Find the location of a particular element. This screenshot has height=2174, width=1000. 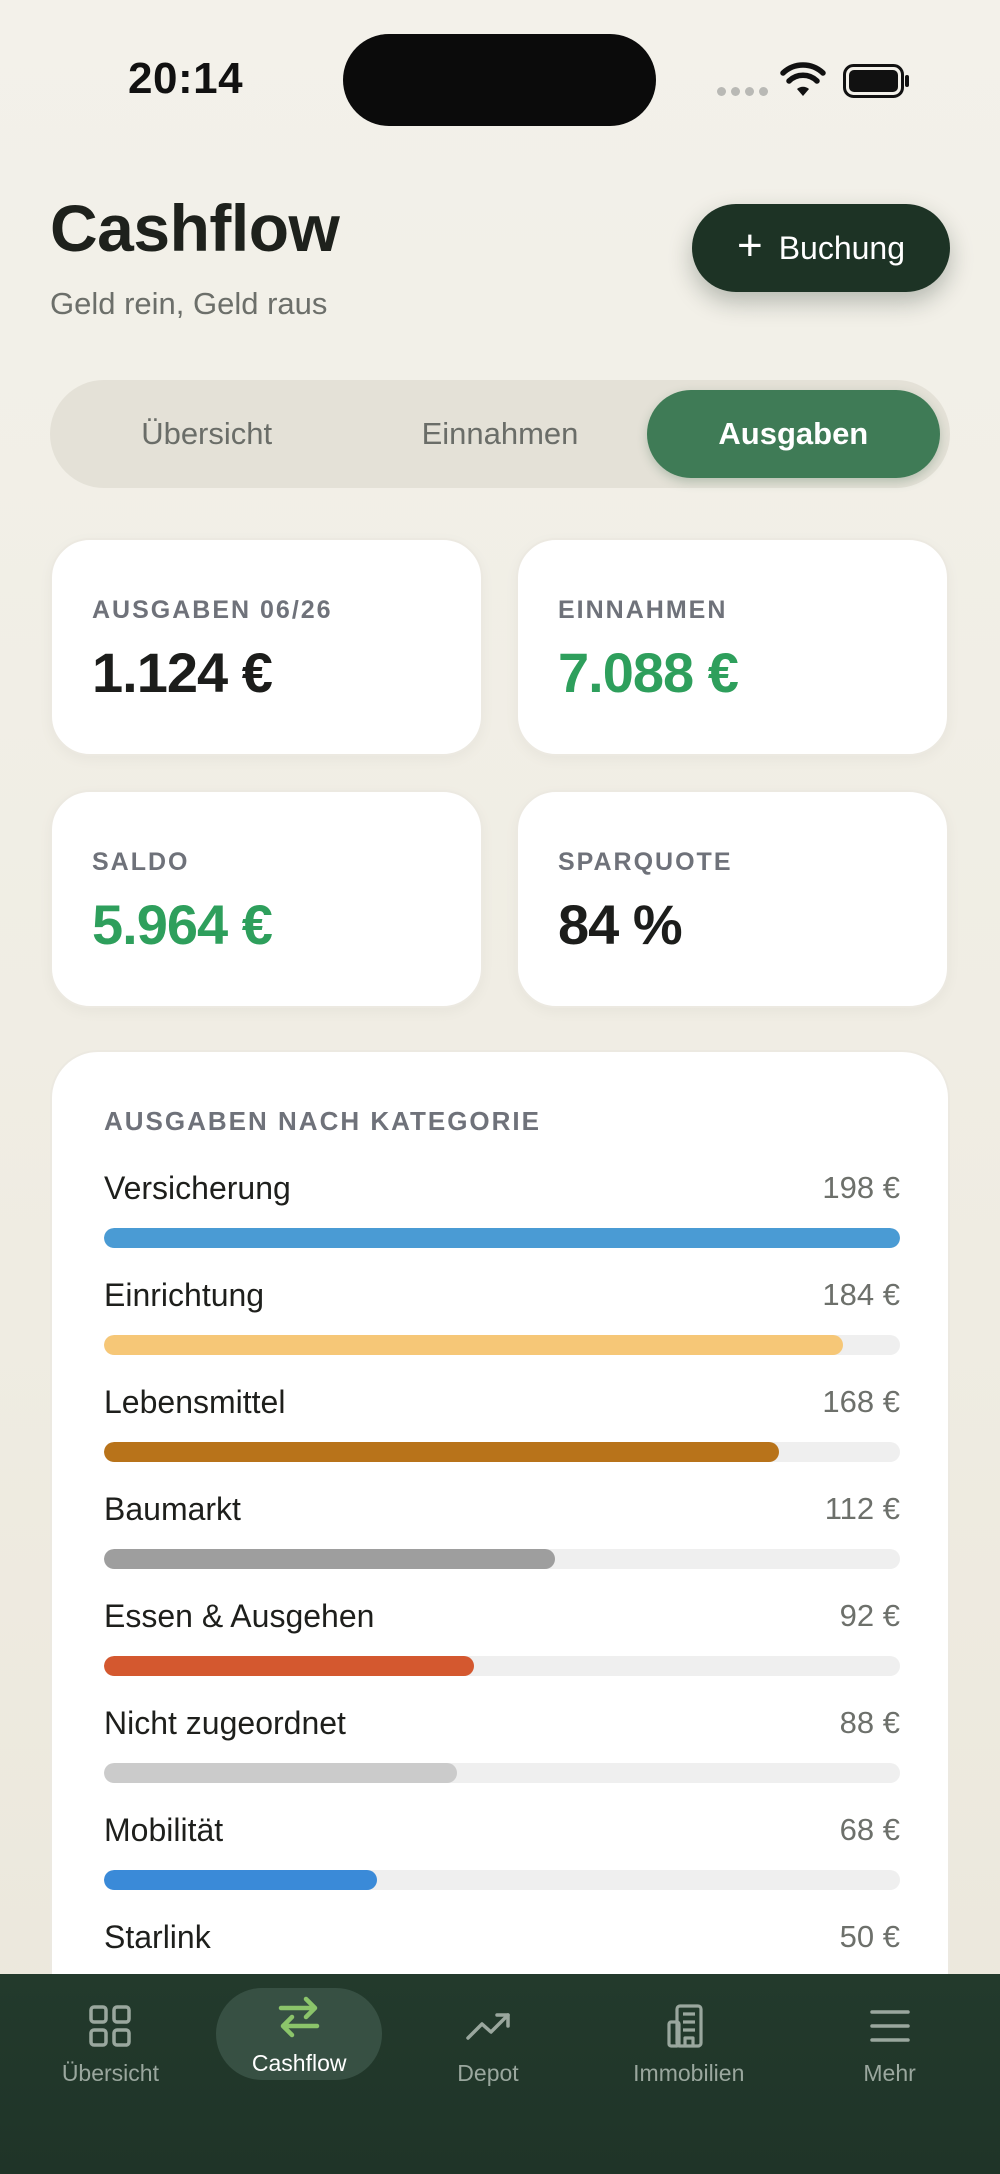

stat-value: 5.964 € is located at coordinates (182, 924).